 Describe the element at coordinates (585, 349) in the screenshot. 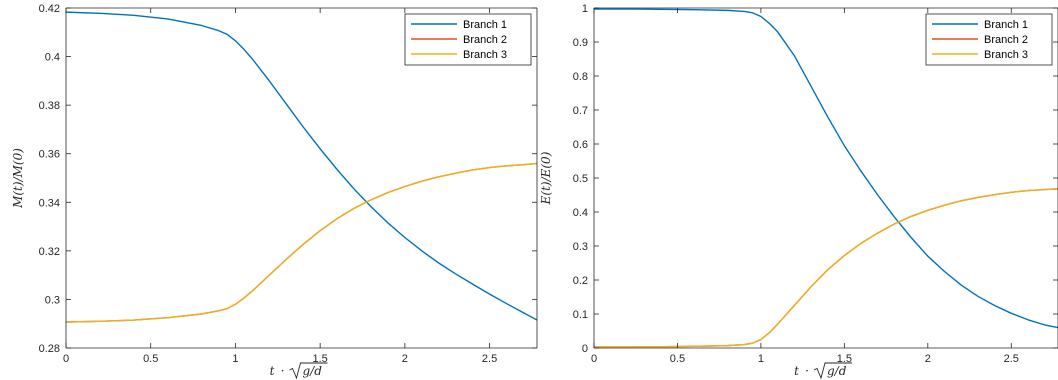

I see `y-tick-label: 0` at that location.